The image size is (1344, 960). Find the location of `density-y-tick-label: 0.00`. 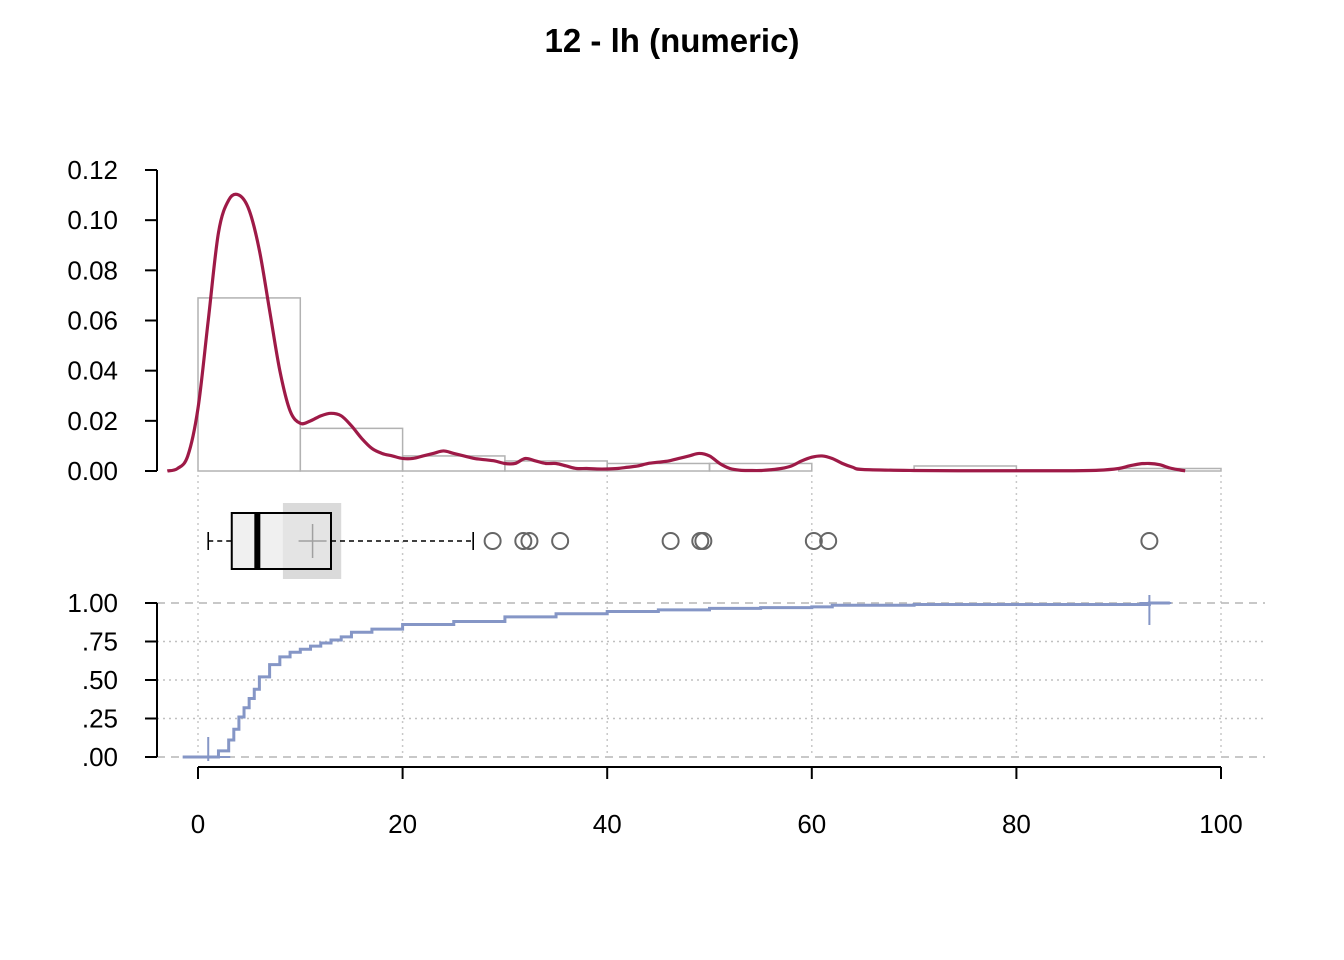

density-y-tick-label: 0.00 is located at coordinates (92, 471).